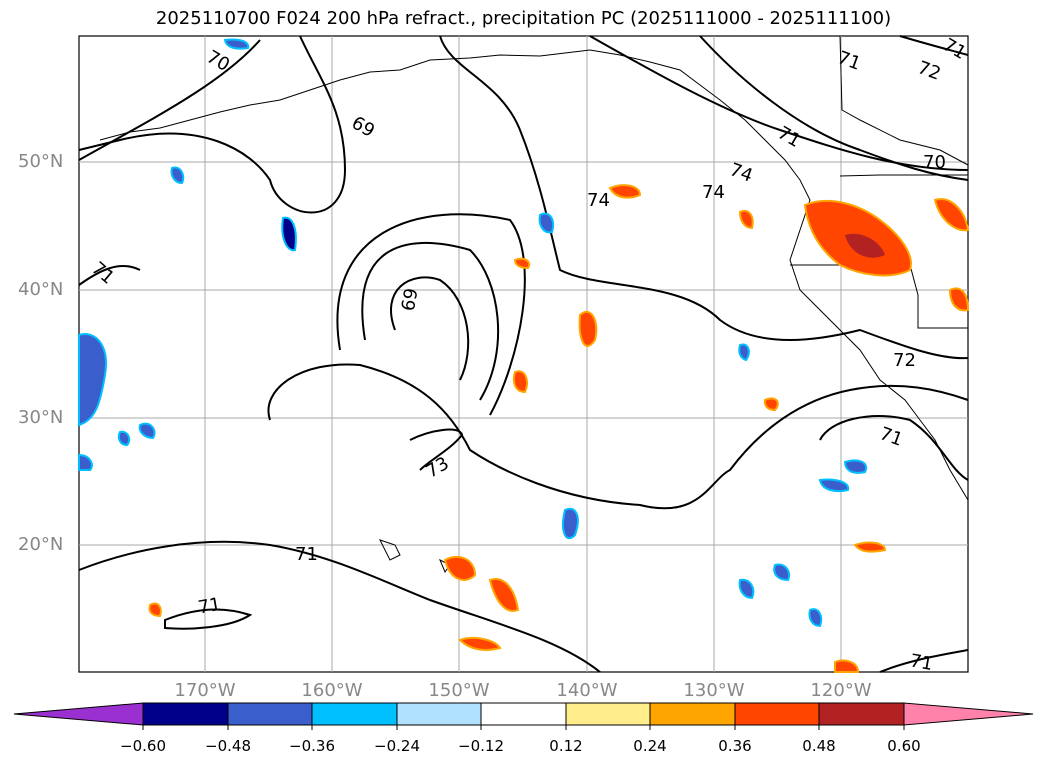  What do you see at coordinates (205, 690) in the screenshot?
I see `lon-label: 170°W` at bounding box center [205, 690].